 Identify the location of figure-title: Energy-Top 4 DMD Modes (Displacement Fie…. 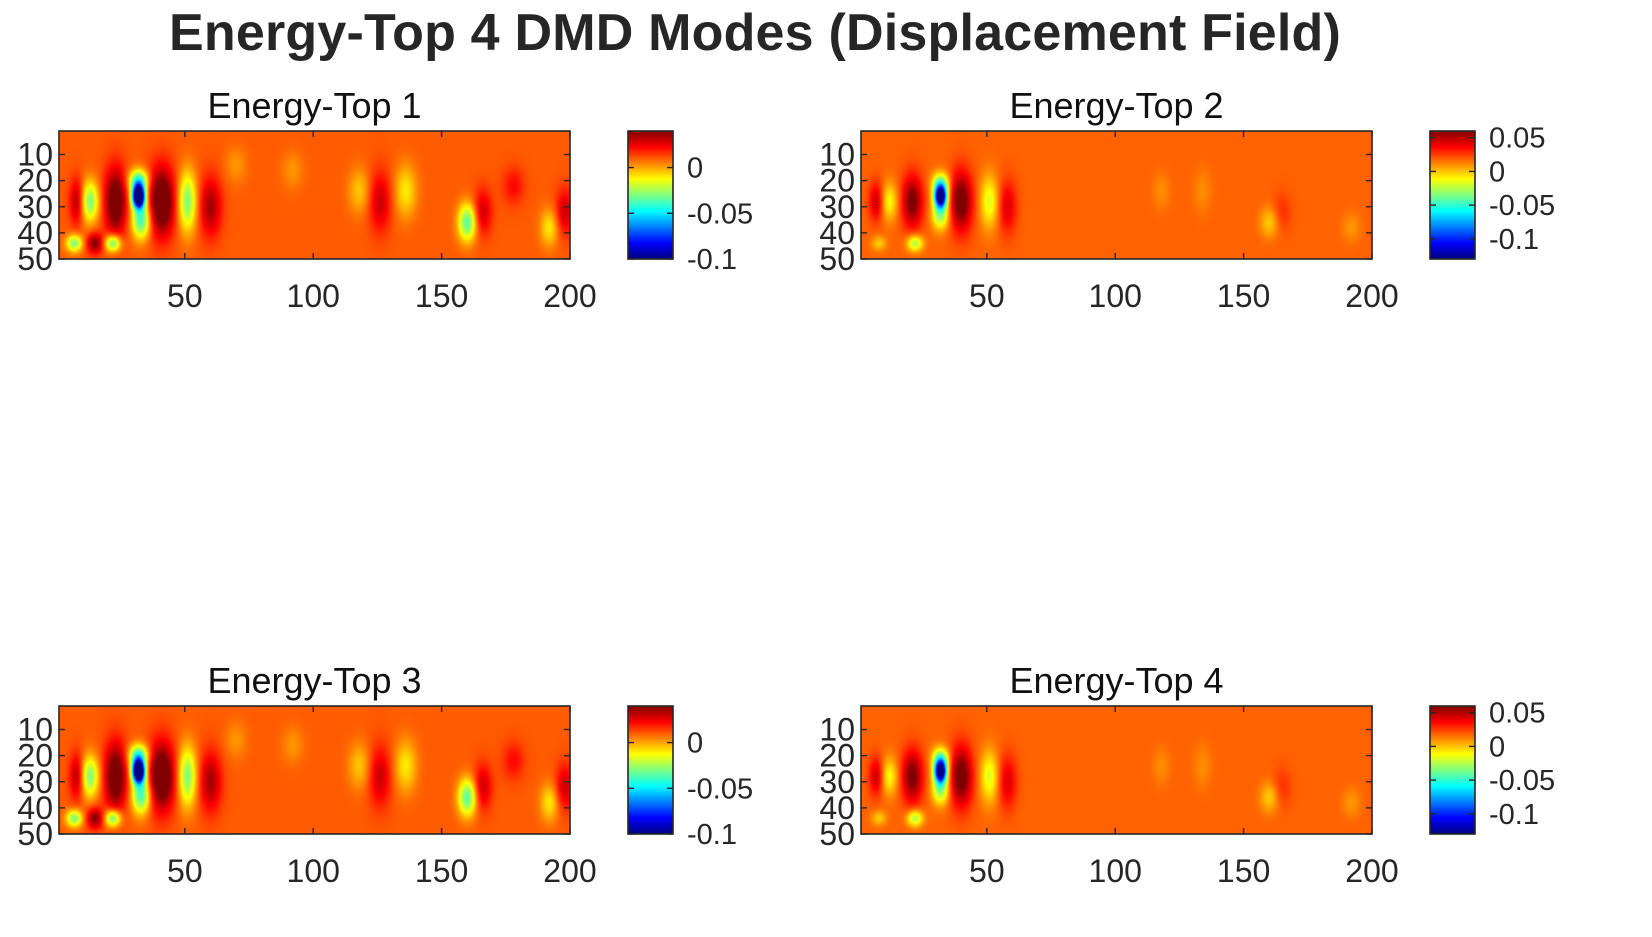
(755, 33).